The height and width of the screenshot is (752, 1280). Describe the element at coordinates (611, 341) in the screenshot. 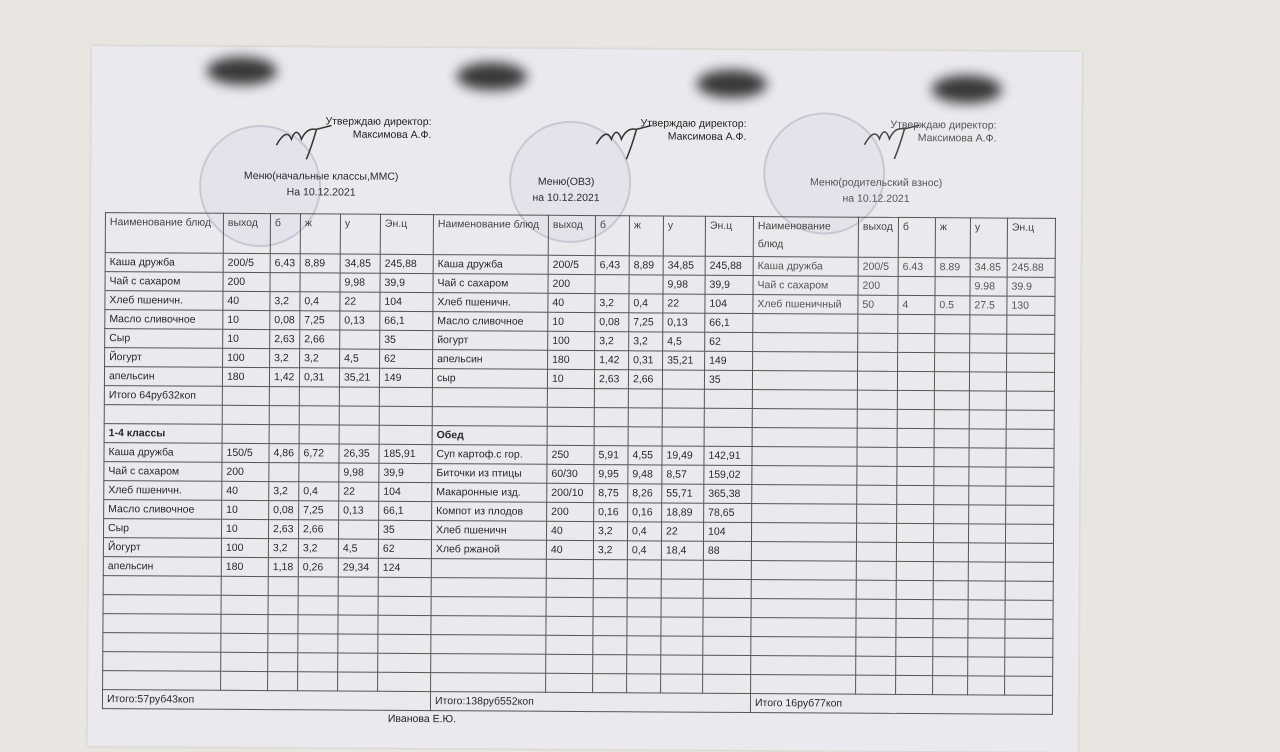

I see `value-cell: 3,2` at that location.